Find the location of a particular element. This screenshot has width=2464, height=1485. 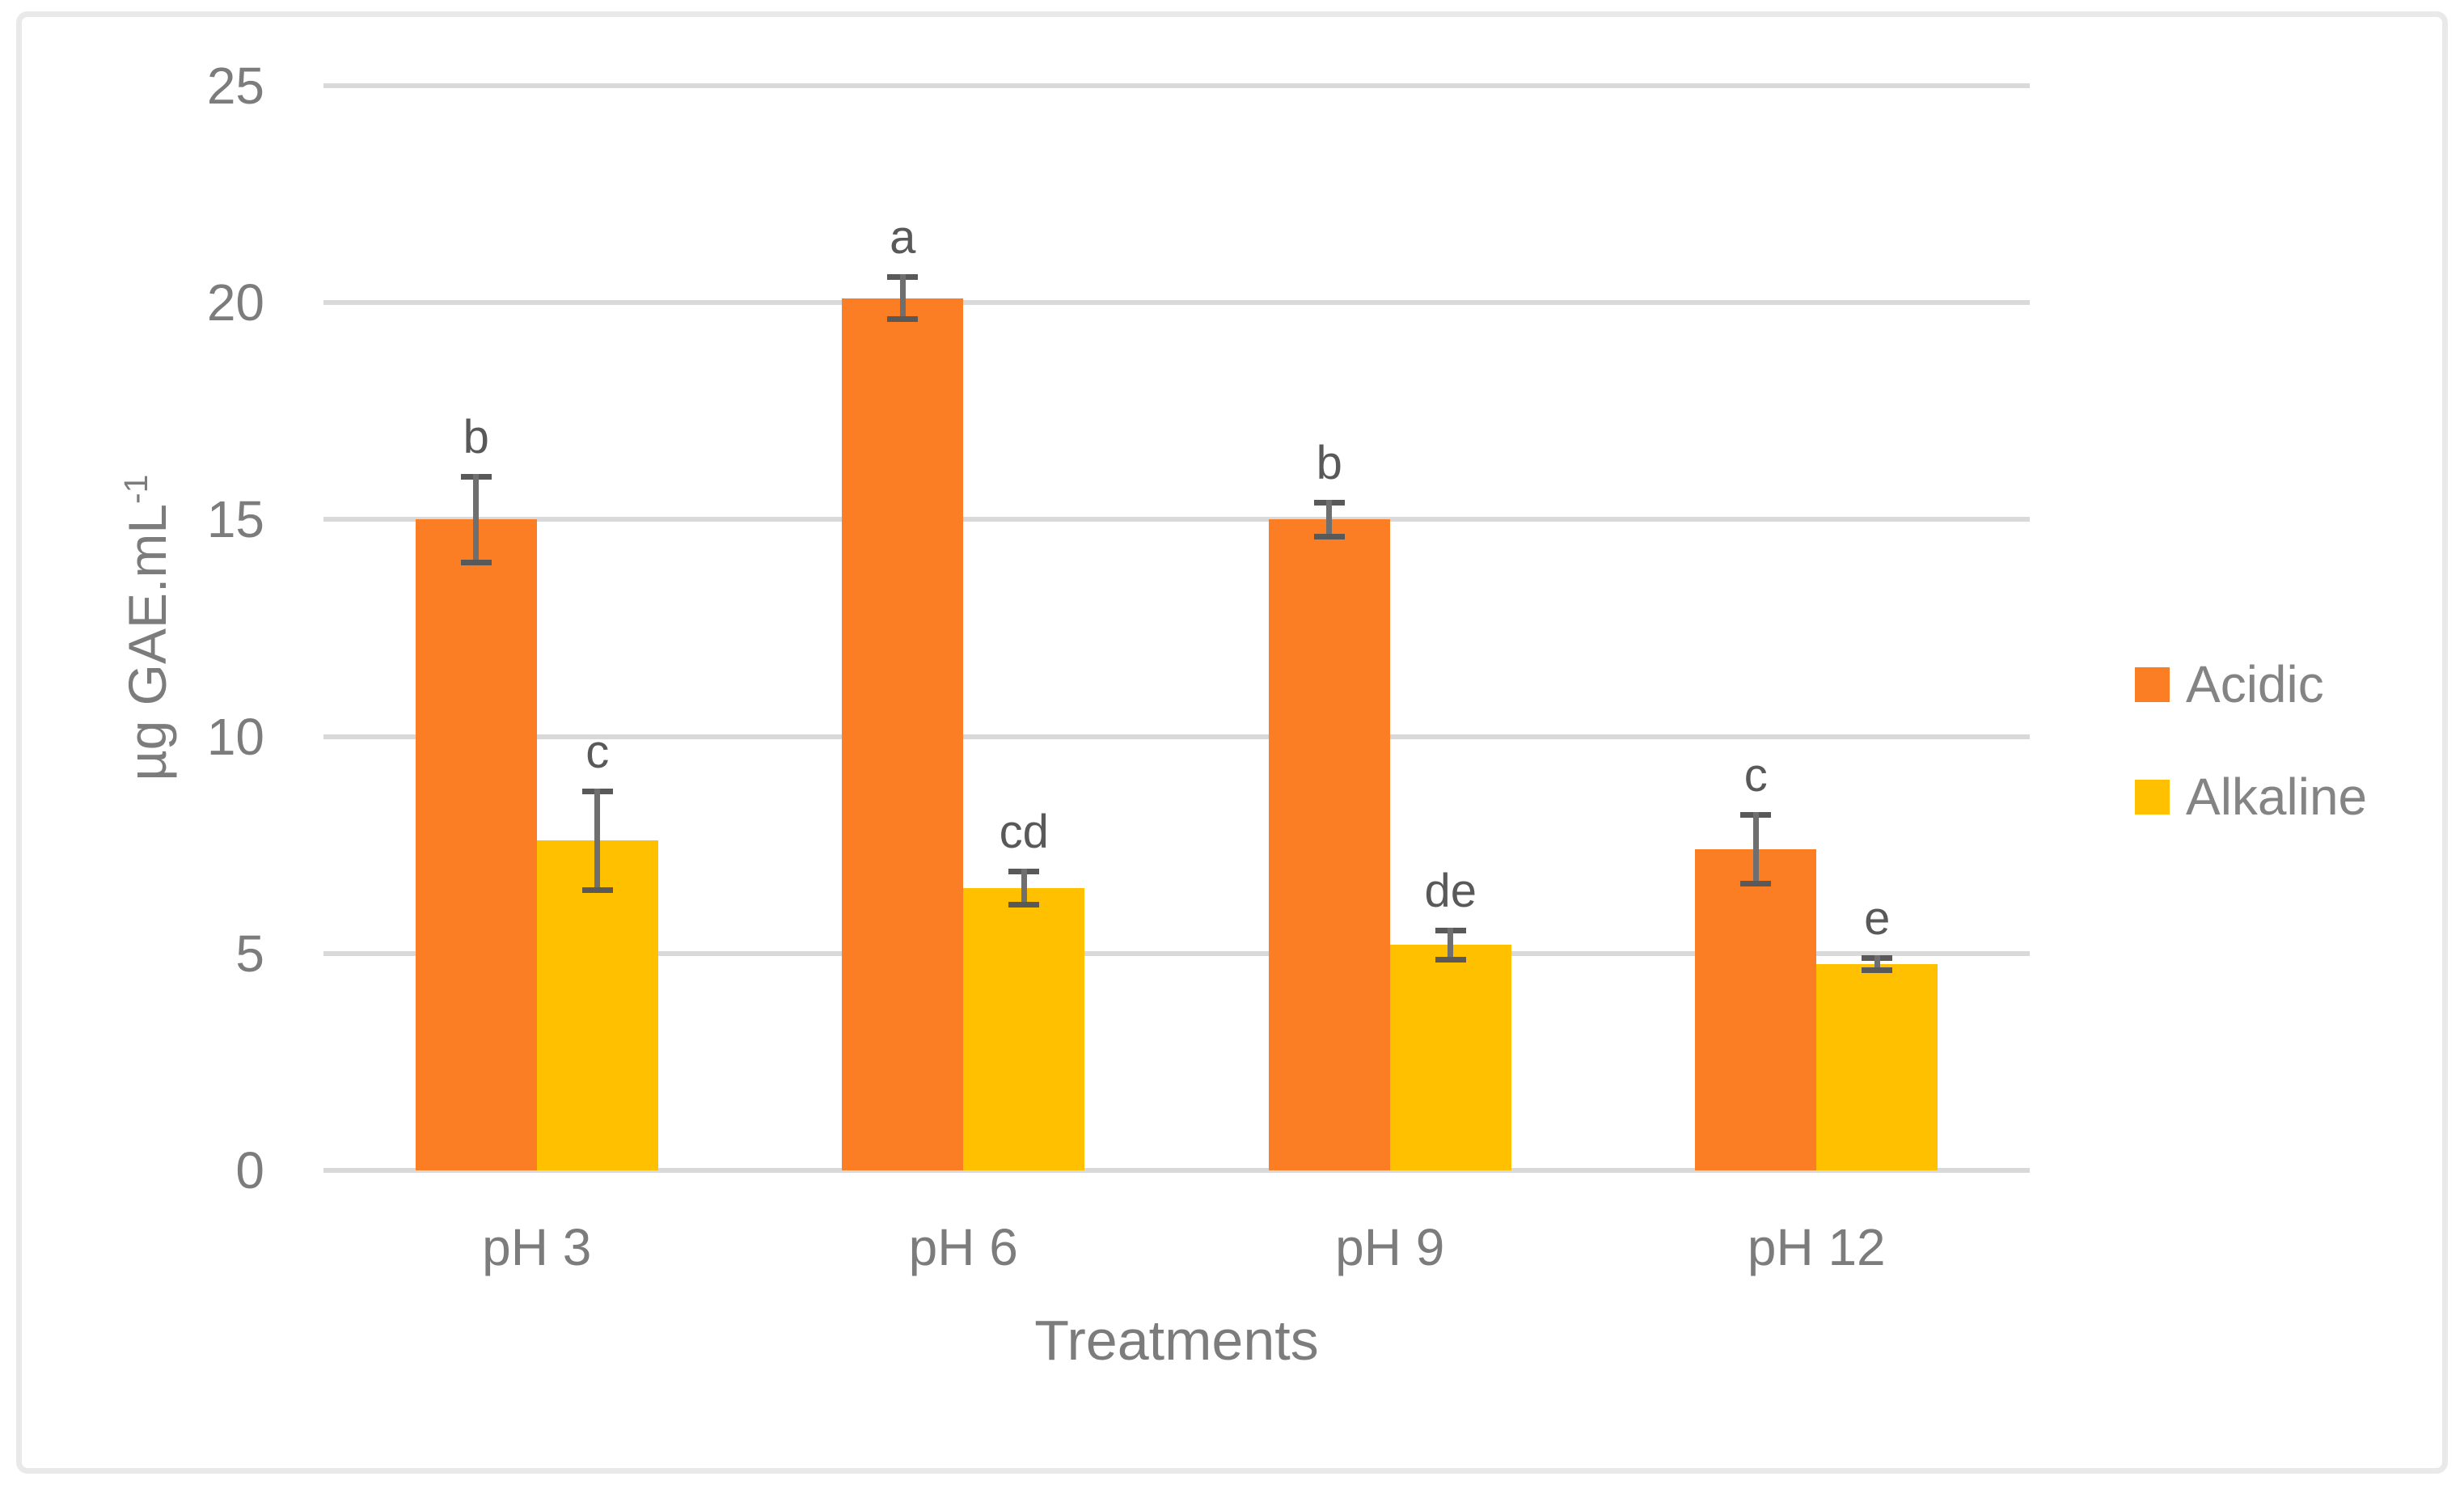

x-tick-label-ph-12: pH 12 is located at coordinates (1816, 1247).